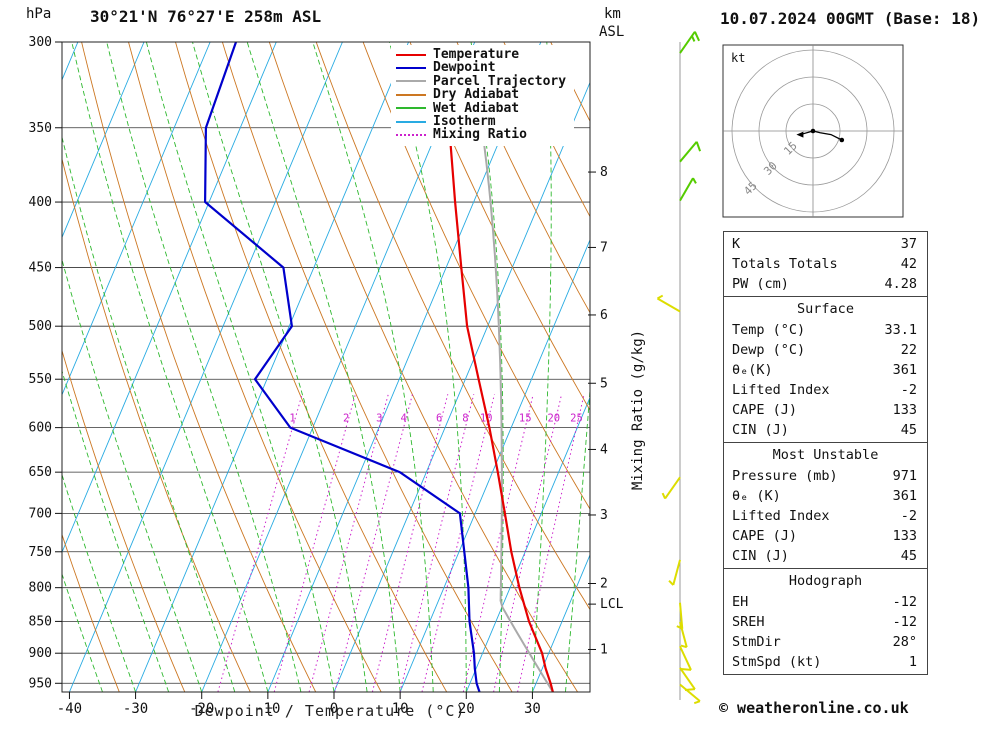 Image resolution: width=1000 pixels, height=733 pixels. What do you see at coordinates (825, 309) in the screenshot?
I see `table-header: Surface` at bounding box center [825, 309].